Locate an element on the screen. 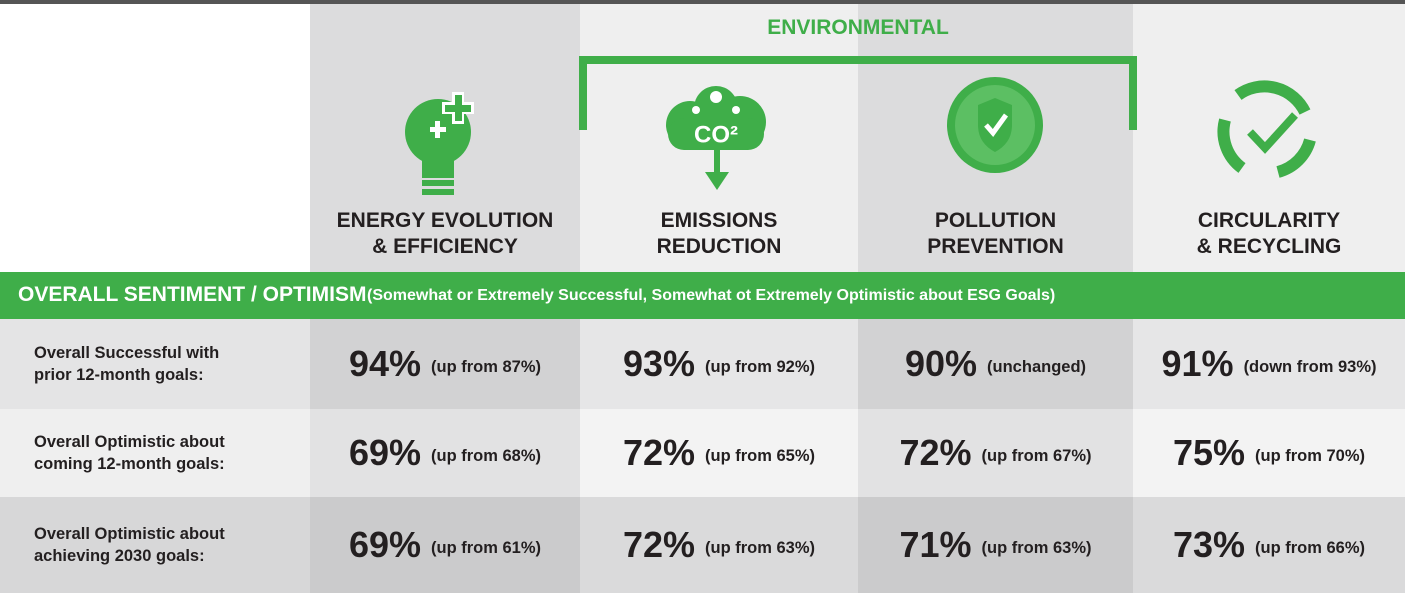  globe-icon is located at coordinates (995, 125).